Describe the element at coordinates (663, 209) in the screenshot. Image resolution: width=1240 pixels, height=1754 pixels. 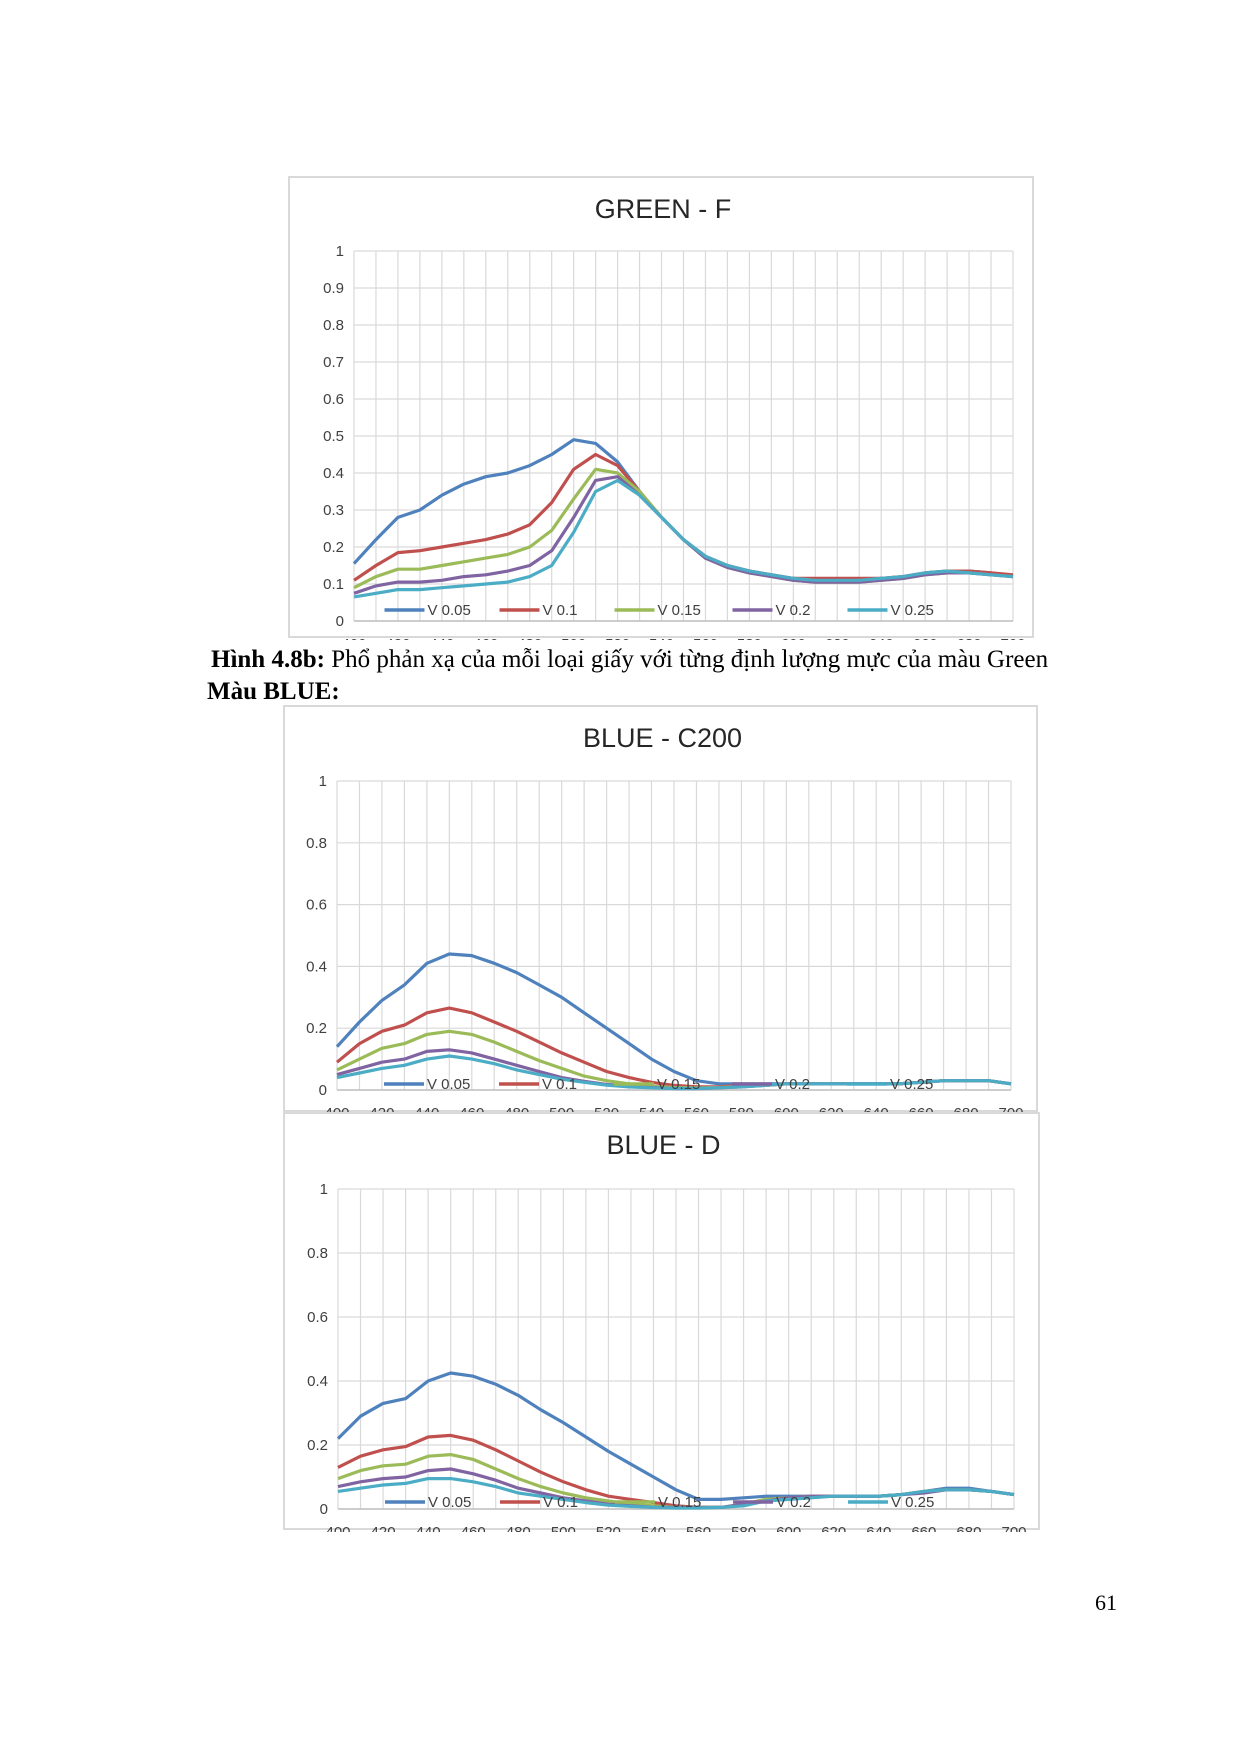
I see `chart-title: GREEN - F` at that location.